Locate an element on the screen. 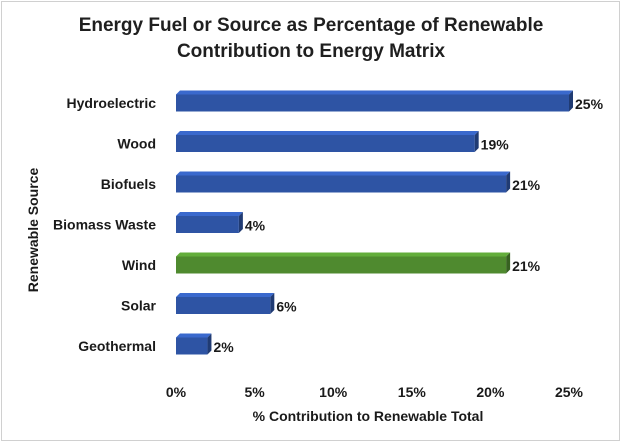 This screenshot has height=444, width=623. x-tick-label: 25% is located at coordinates (569, 392).